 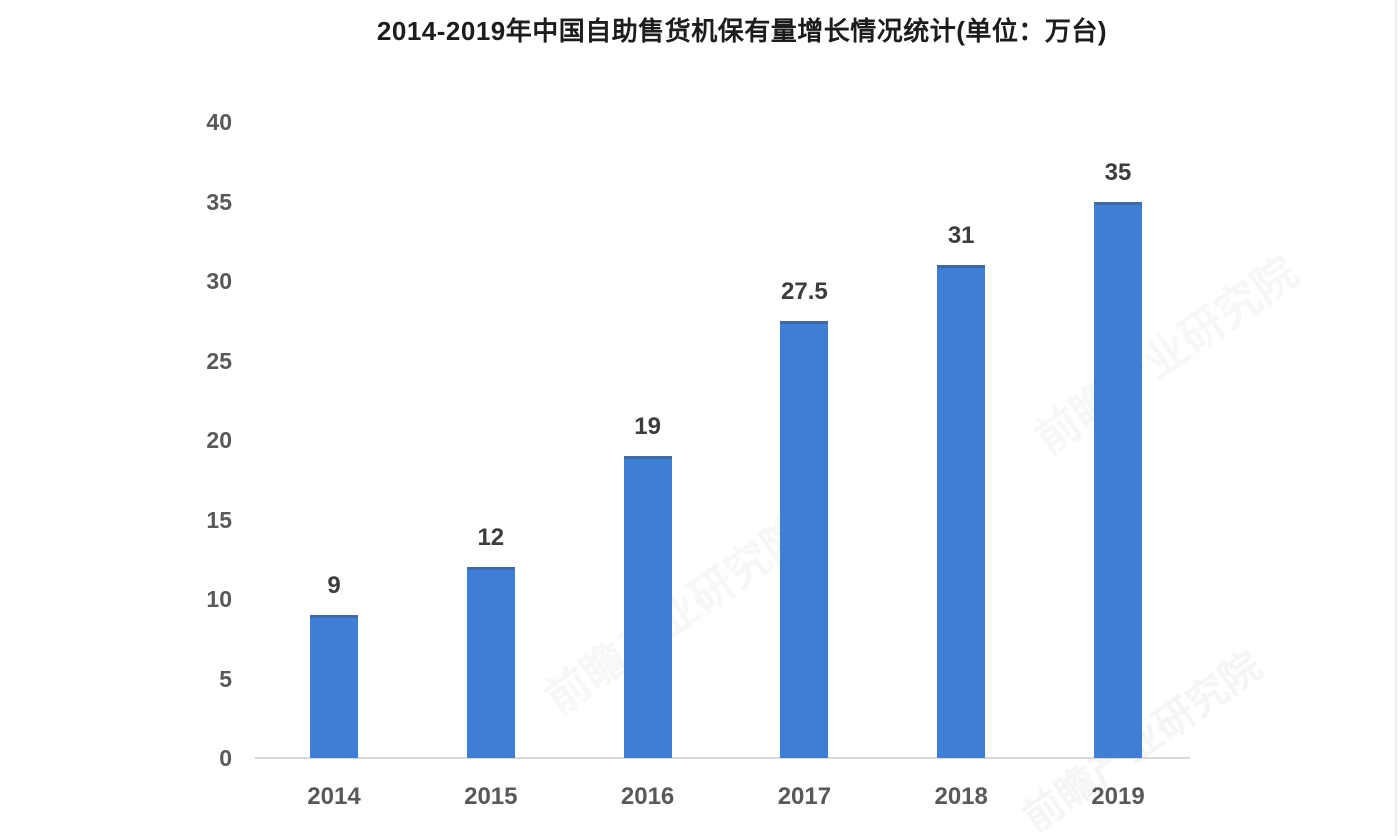 I want to click on y-tick-label: 10, so click(x=219, y=599).